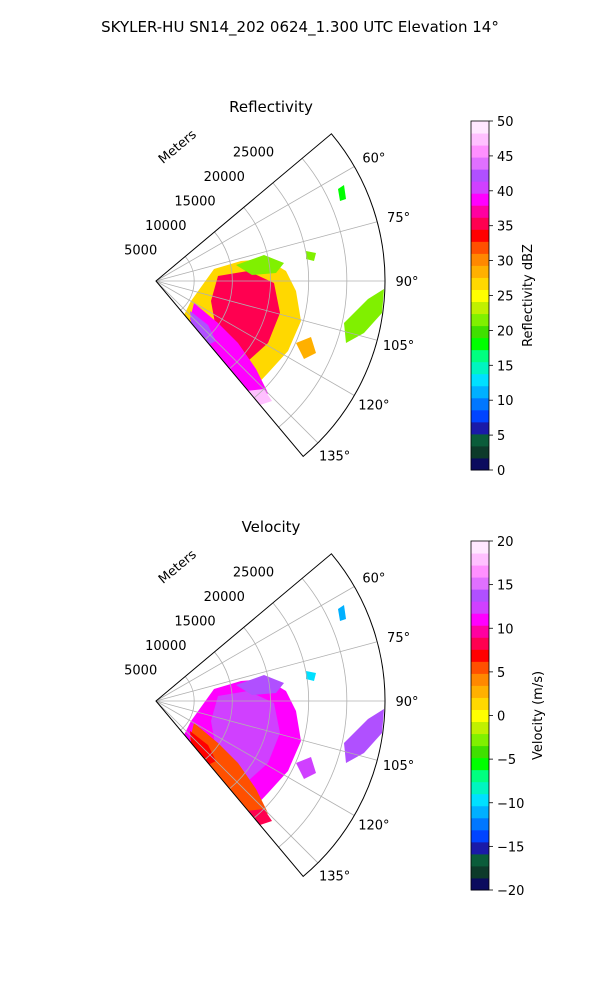 The image size is (600, 1000). What do you see at coordinates (271, 107) in the screenshot?
I see `reflectivity-title: Reflectivity` at bounding box center [271, 107].